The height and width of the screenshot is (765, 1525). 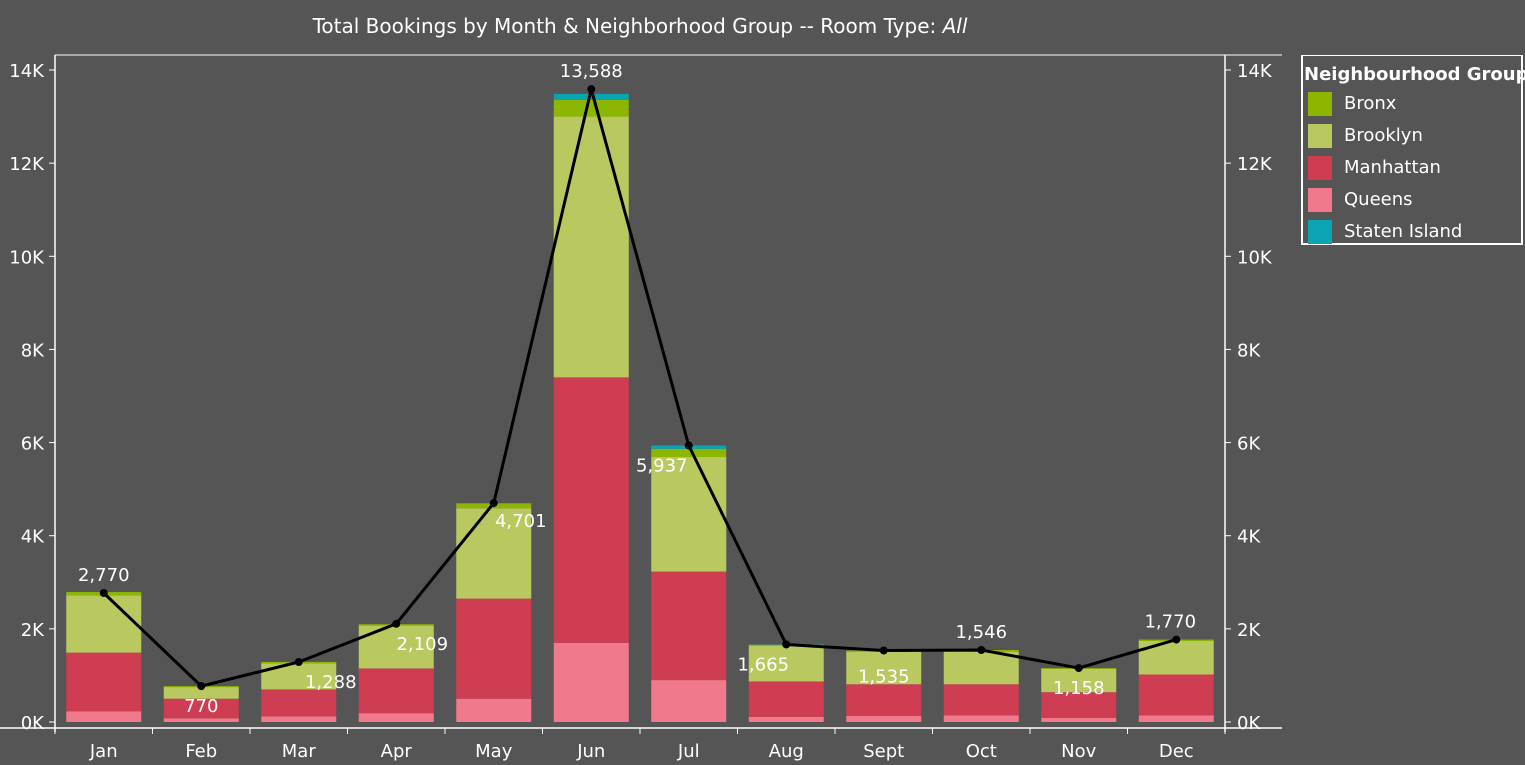 What do you see at coordinates (494, 710) in the screenshot?
I see `bar-queens-may` at bounding box center [494, 710].